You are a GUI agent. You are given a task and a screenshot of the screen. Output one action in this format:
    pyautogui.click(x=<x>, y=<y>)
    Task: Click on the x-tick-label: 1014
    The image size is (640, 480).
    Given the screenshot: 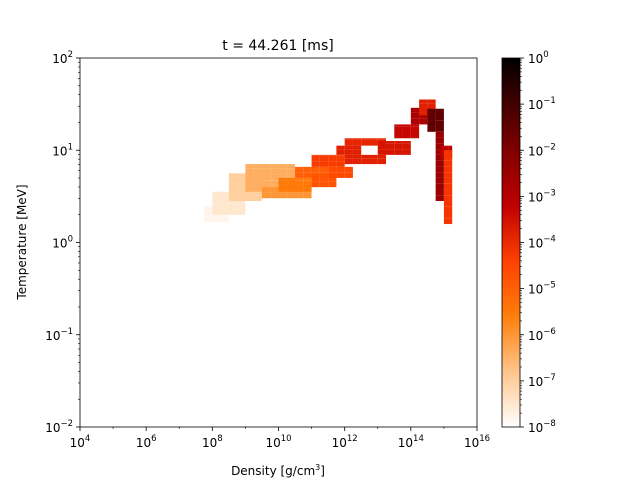 What is the action you would take?
    pyautogui.click(x=411, y=442)
    